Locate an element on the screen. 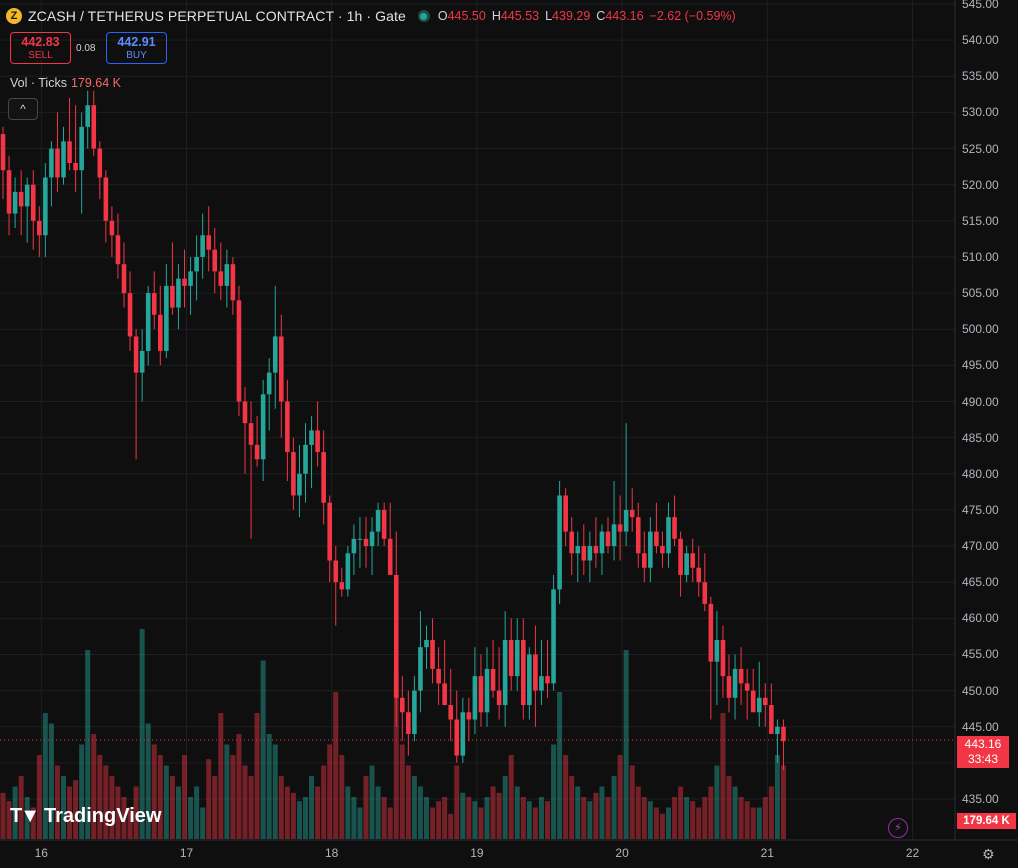  time-axis-tick: 22 is located at coordinates (912, 853).